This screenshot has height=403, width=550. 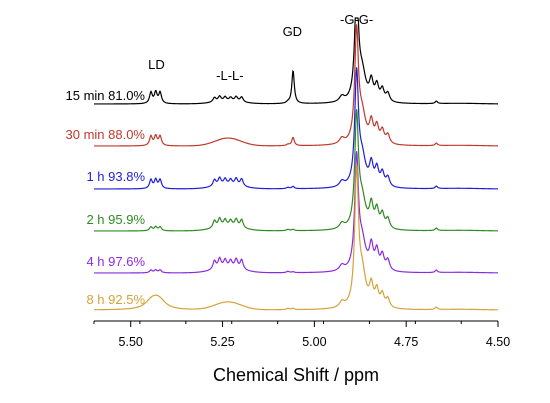 I want to click on peak-label: -G-G-, so click(x=356, y=19).